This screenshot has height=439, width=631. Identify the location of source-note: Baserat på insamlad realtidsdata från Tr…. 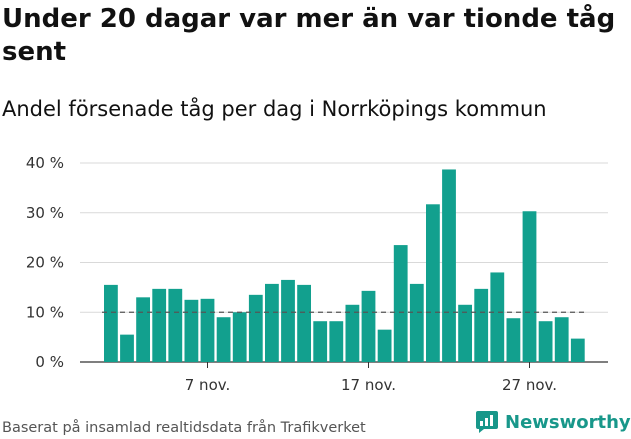
(184, 428).